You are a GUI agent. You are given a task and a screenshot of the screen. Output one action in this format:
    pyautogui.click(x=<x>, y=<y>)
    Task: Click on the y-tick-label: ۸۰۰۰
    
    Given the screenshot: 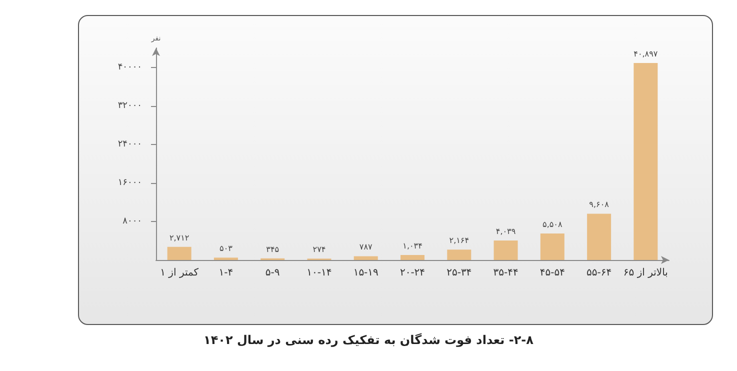 What is the action you would take?
    pyautogui.click(x=132, y=221)
    